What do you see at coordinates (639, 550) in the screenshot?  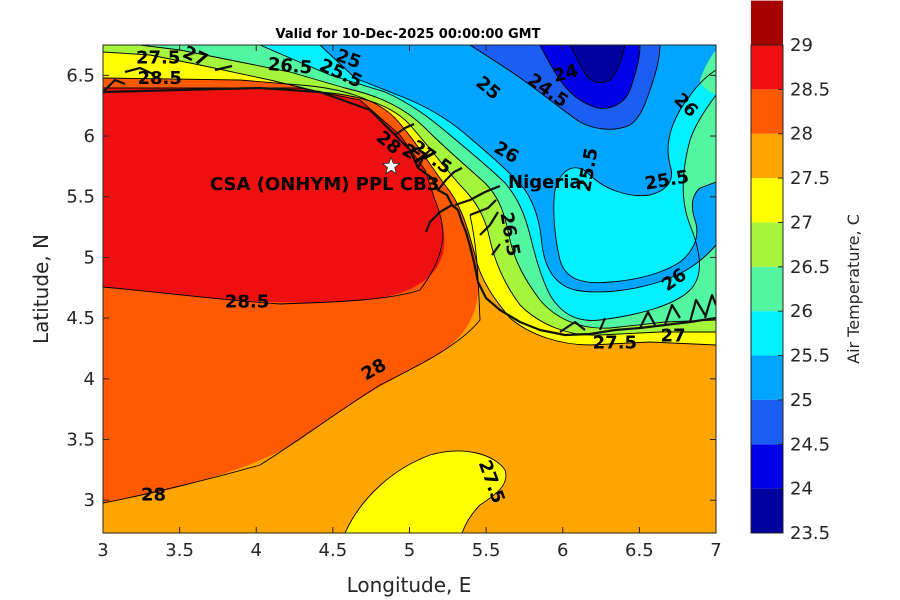 I see `x-tick-label: 6.5` at bounding box center [639, 550].